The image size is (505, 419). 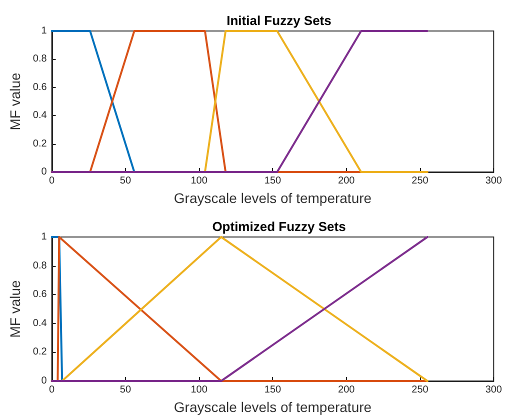 What do you see at coordinates (279, 226) in the screenshot?
I see `chart-title: Optimized Fuzzy Sets` at bounding box center [279, 226].